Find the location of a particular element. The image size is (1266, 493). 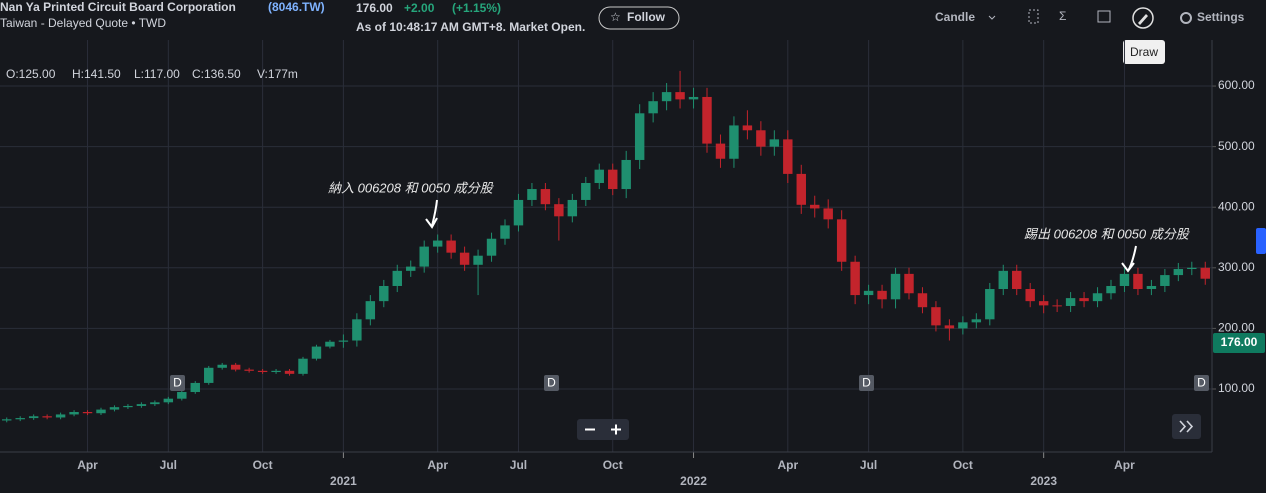

ohlc-high: H:141.50 is located at coordinates (96, 74).